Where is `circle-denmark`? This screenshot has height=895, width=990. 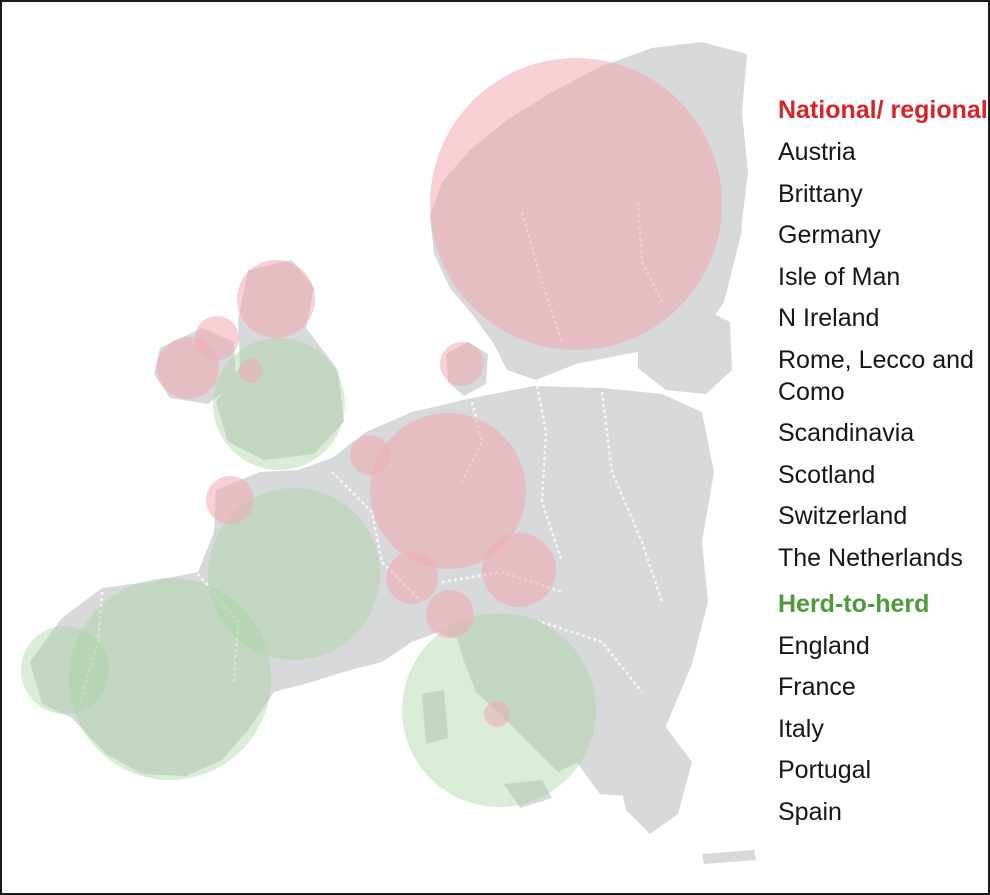
circle-denmark is located at coordinates (462, 364).